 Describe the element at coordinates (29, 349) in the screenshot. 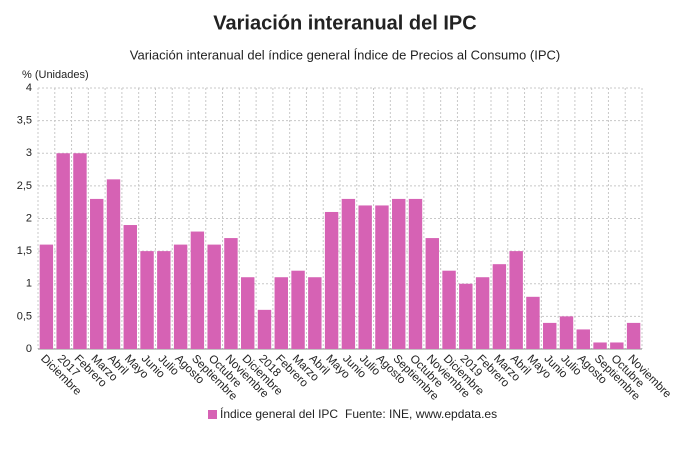

I see `y-tick-label: 0` at that location.